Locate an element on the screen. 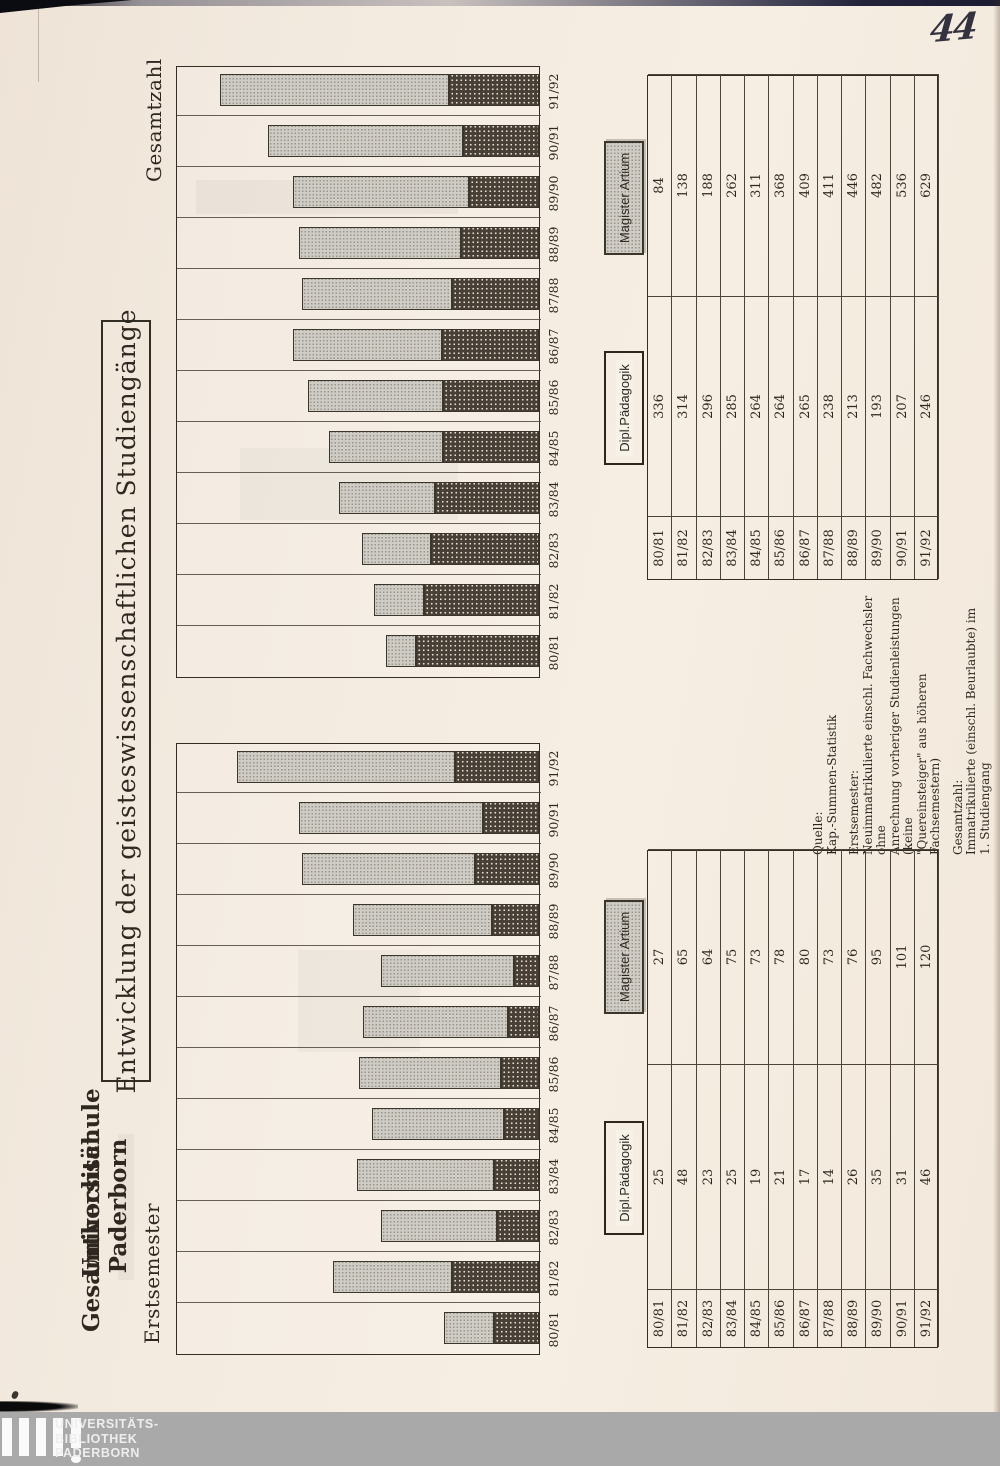 The width and height of the screenshot is (1000, 1466). table-cell-magister-artium: 101 is located at coordinates (902, 956).